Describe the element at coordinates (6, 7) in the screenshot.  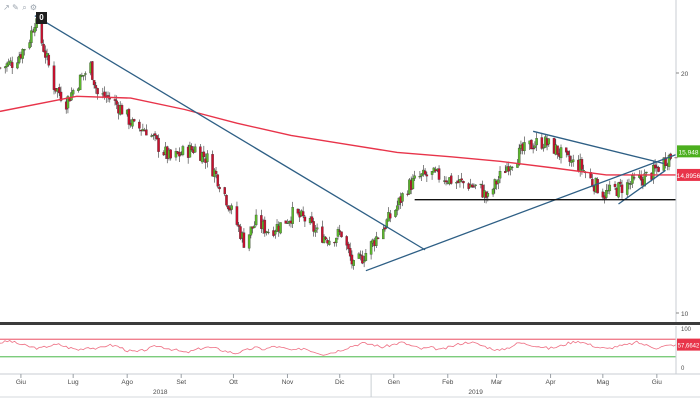
I see `arrow-icon: ↗` at that location.